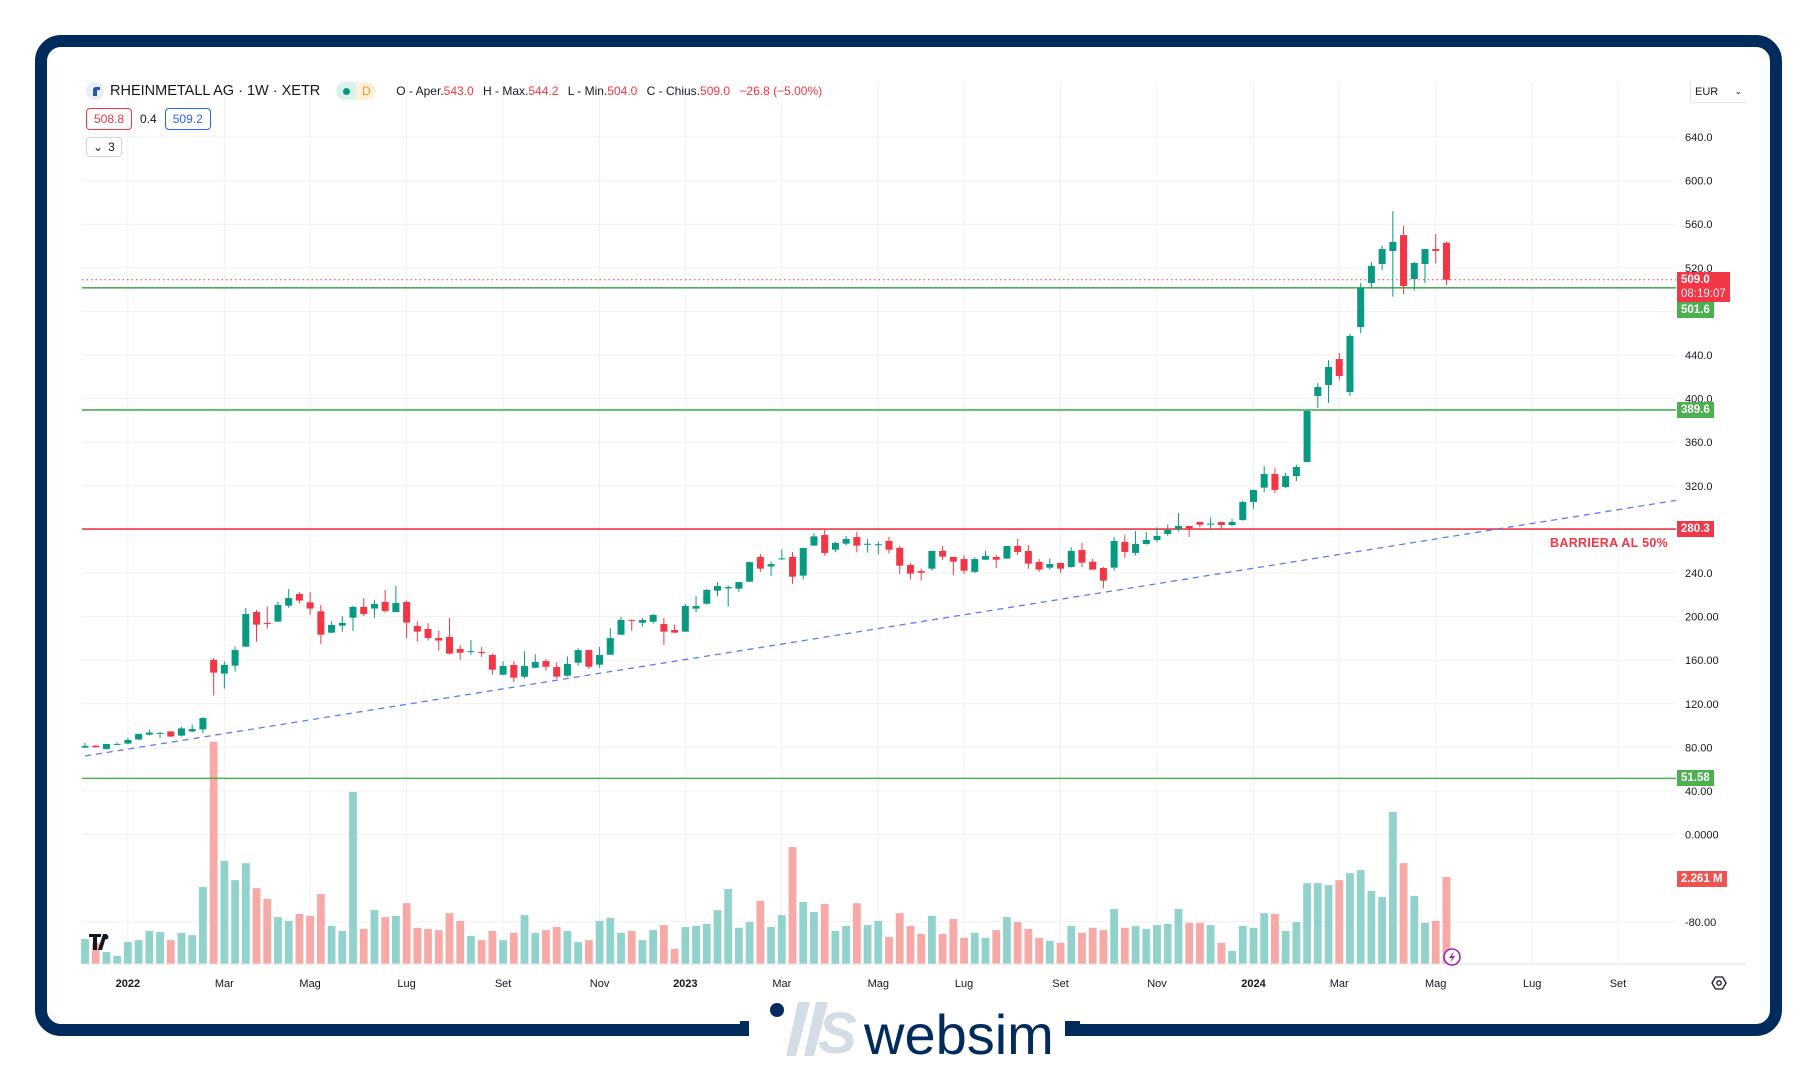  Describe the element at coordinates (128, 984) in the screenshot. I see `time-tick-label: 2022` at that location.